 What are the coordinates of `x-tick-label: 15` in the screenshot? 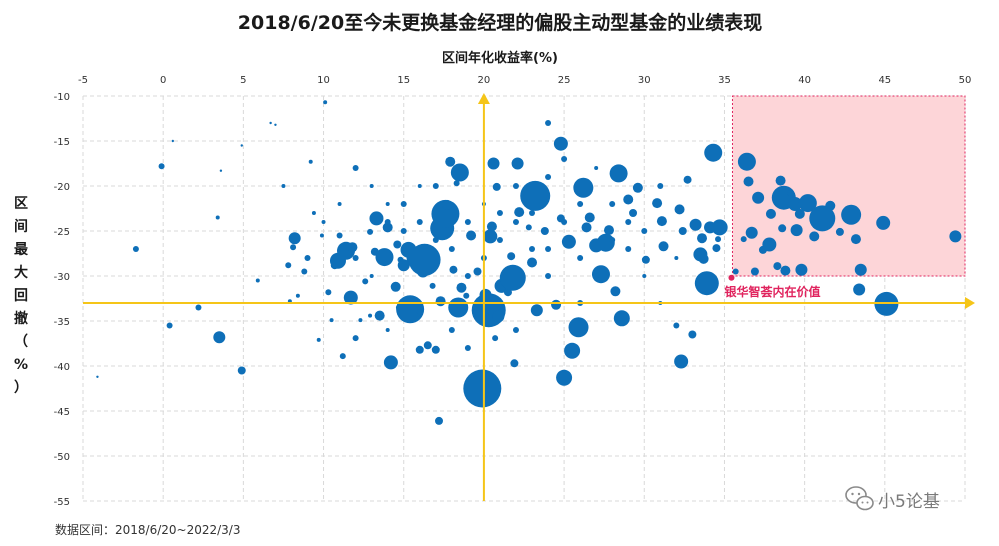 It's located at (403, 80).